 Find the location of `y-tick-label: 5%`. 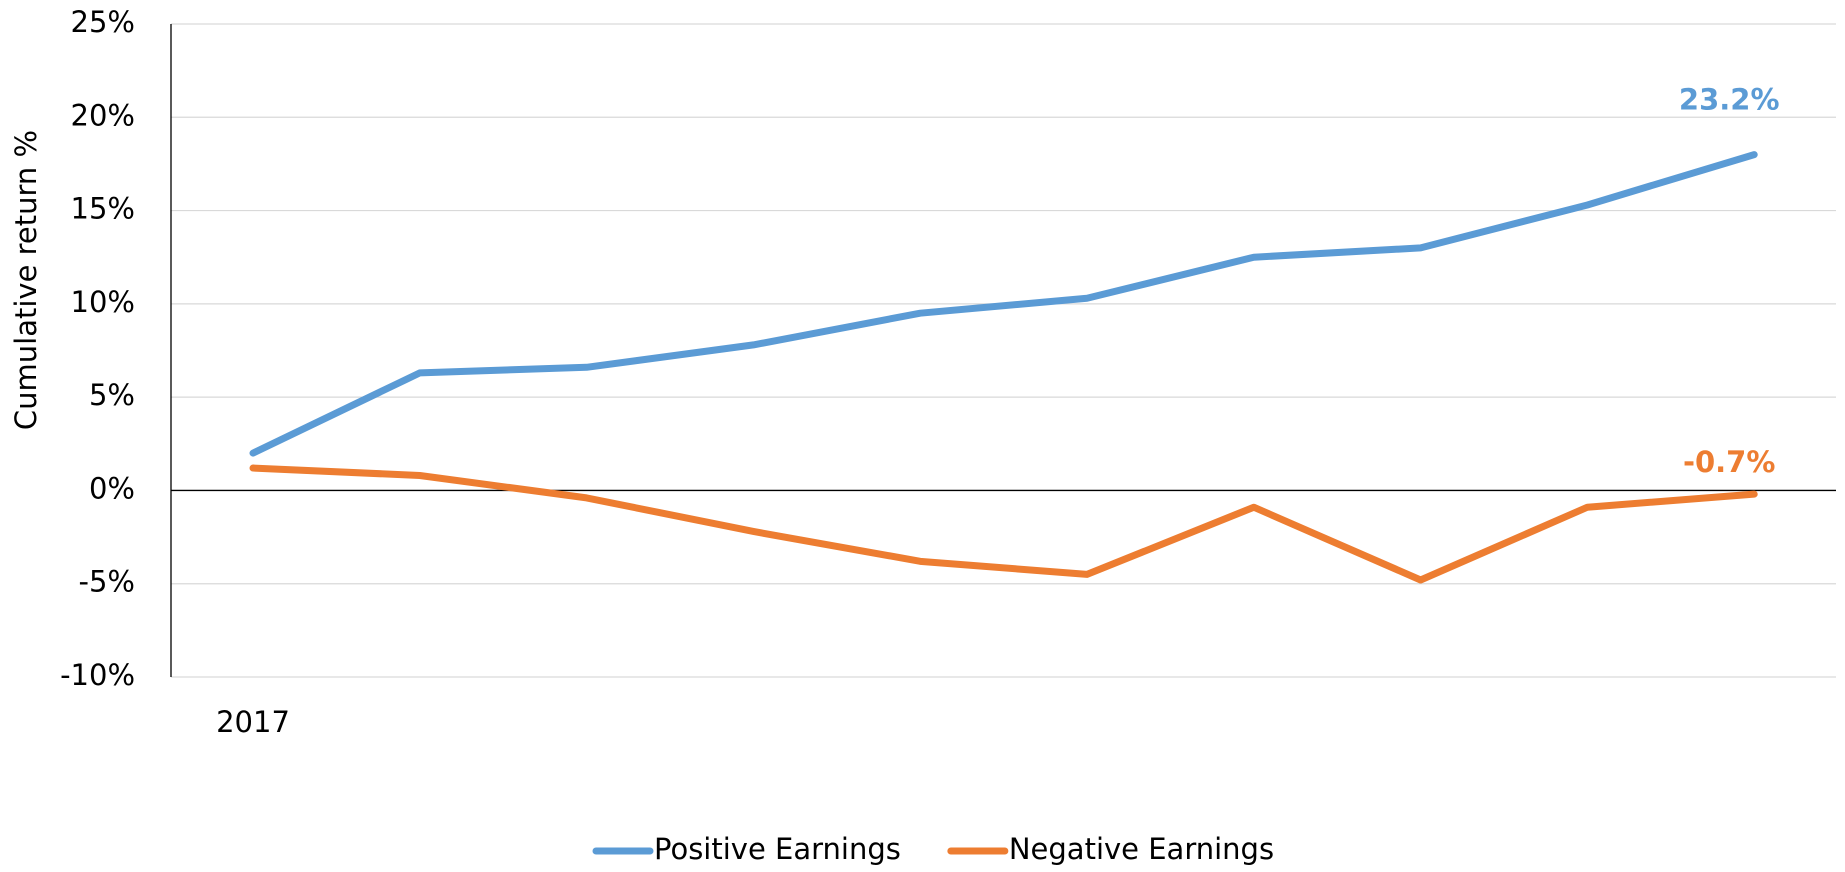

y-tick-label: 5% is located at coordinates (112, 395).